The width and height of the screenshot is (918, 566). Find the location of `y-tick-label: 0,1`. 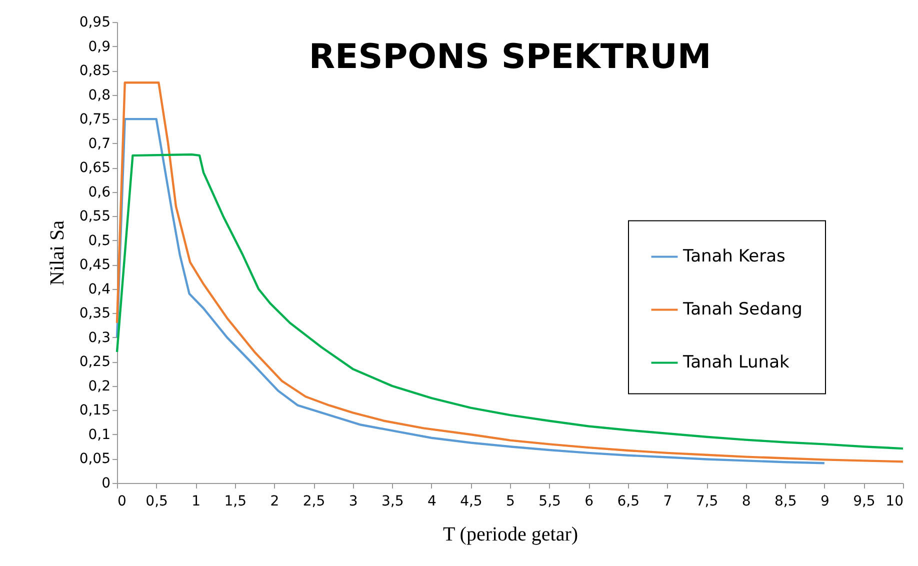

y-tick-label: 0,1 is located at coordinates (99, 434).